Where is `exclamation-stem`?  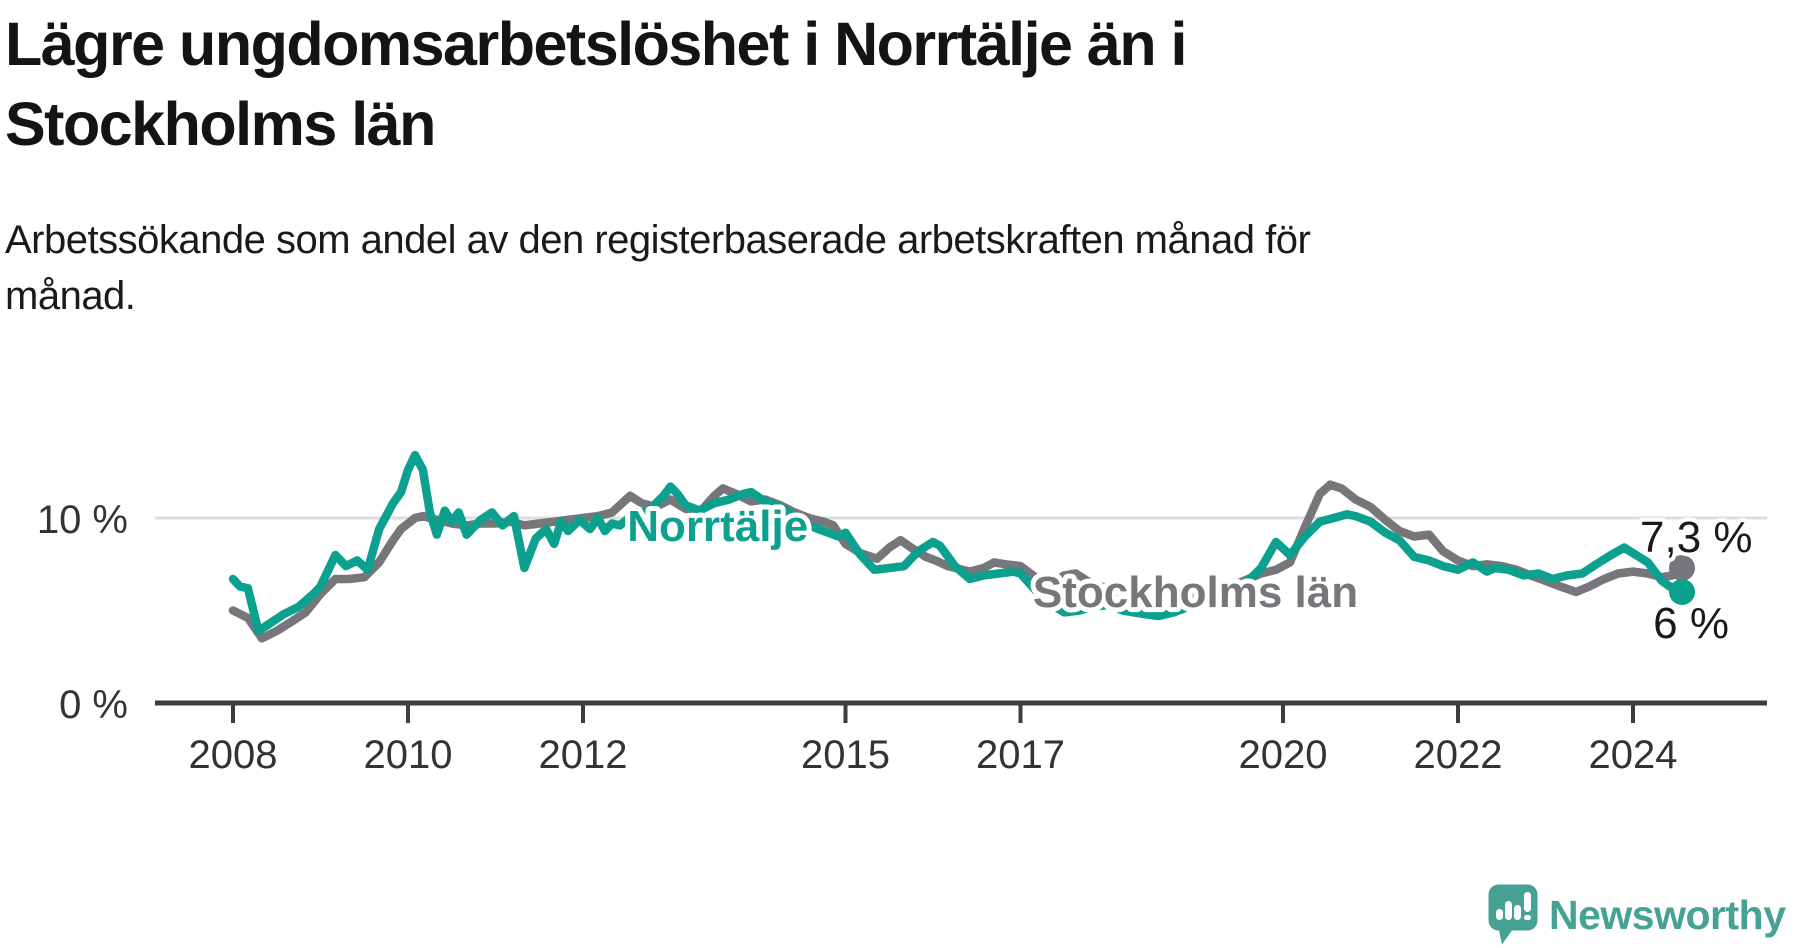 exclamation-stem is located at coordinates (1527, 902).